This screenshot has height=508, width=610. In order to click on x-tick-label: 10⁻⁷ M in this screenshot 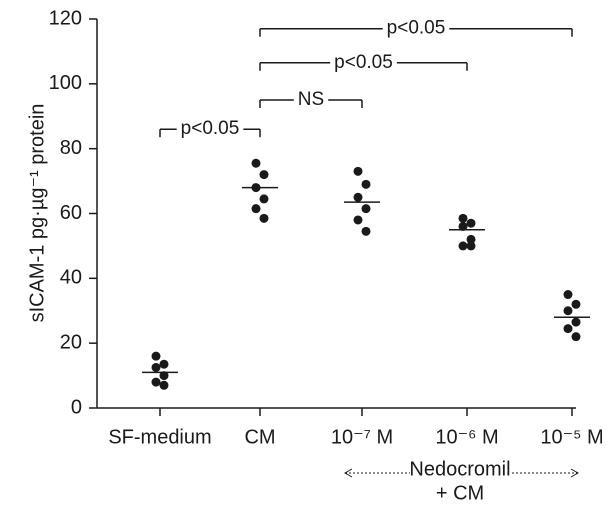, I will do `click(362, 437)`.